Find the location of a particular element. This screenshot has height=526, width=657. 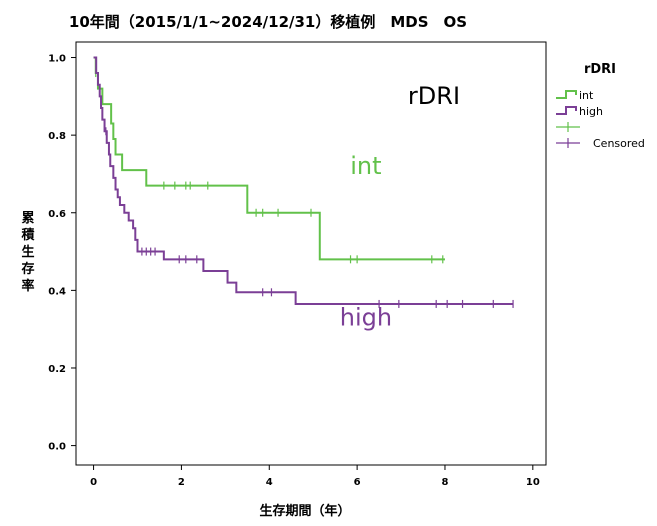

annotation-label: high is located at coordinates (366, 317).